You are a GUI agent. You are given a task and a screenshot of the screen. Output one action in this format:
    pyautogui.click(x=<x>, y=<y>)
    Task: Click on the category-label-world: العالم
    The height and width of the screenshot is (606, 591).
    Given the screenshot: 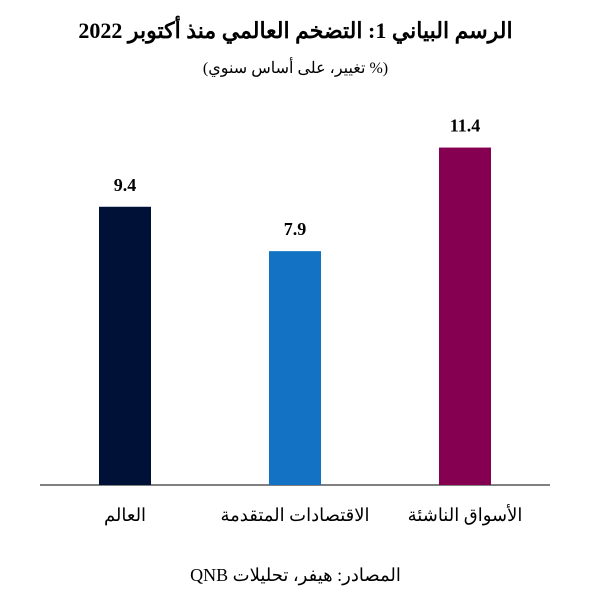 What is the action you would take?
    pyautogui.click(x=125, y=515)
    